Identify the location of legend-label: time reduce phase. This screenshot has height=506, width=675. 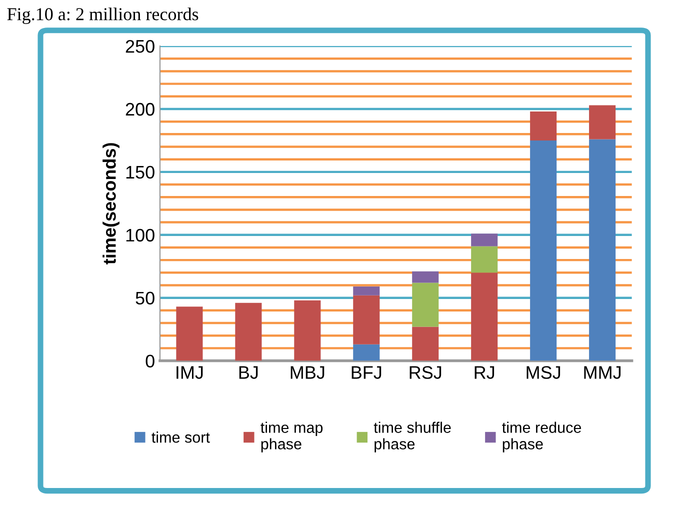
(542, 437).